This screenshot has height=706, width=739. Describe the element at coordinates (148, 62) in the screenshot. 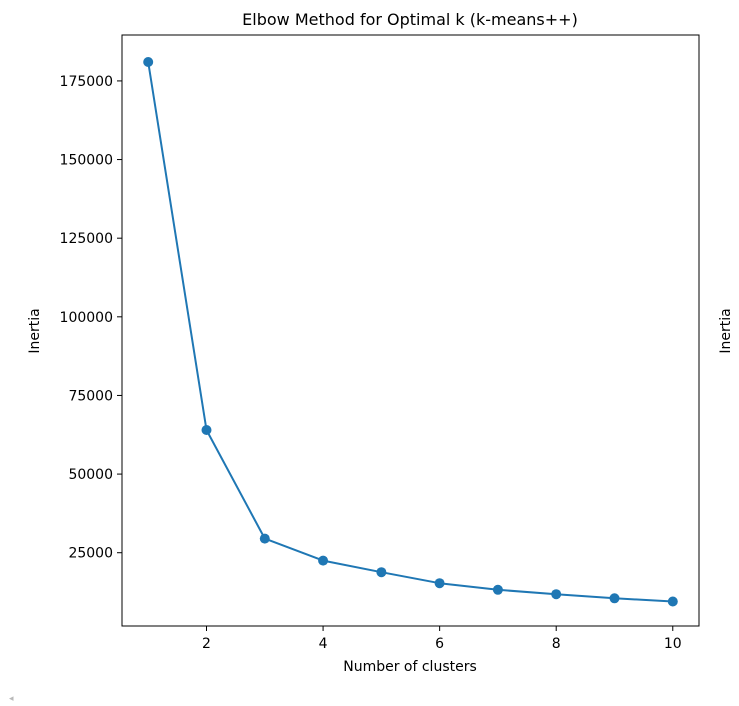

I see `data-point-k1` at that location.